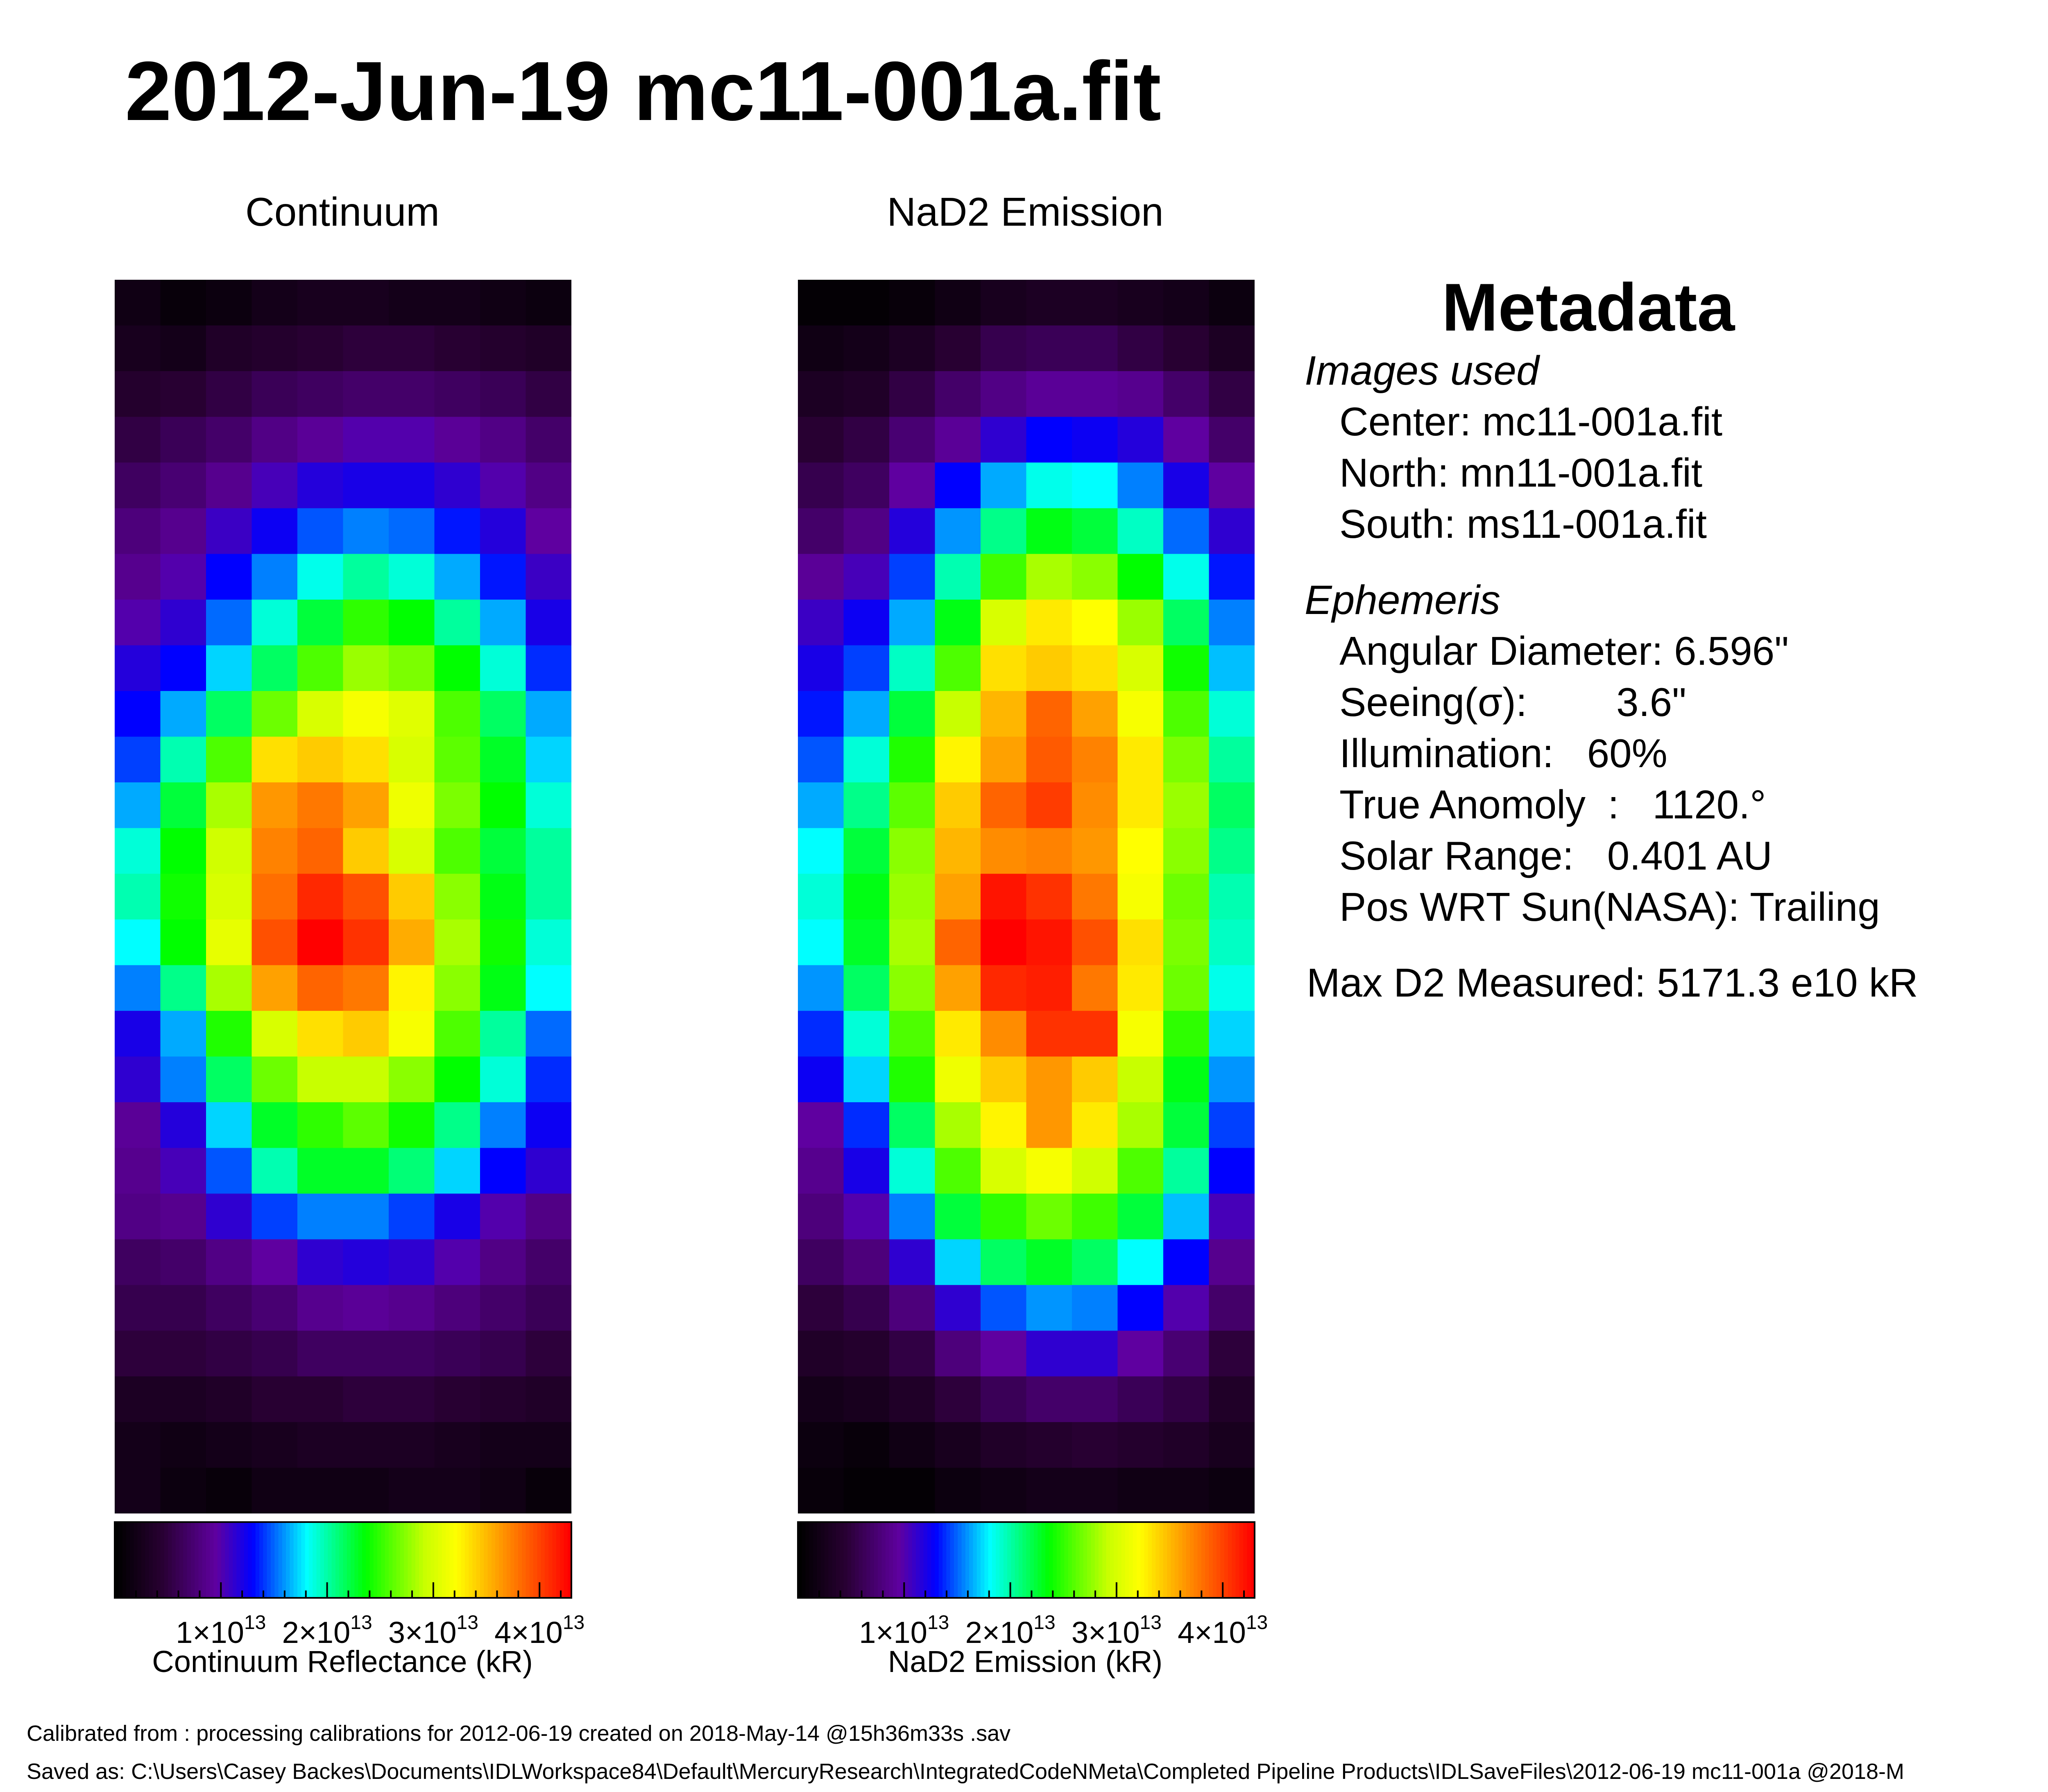 The width and height of the screenshot is (2048, 1792). What do you see at coordinates (958, 1217) in the screenshot?
I see `nad2-cell-r20-c3` at bounding box center [958, 1217].